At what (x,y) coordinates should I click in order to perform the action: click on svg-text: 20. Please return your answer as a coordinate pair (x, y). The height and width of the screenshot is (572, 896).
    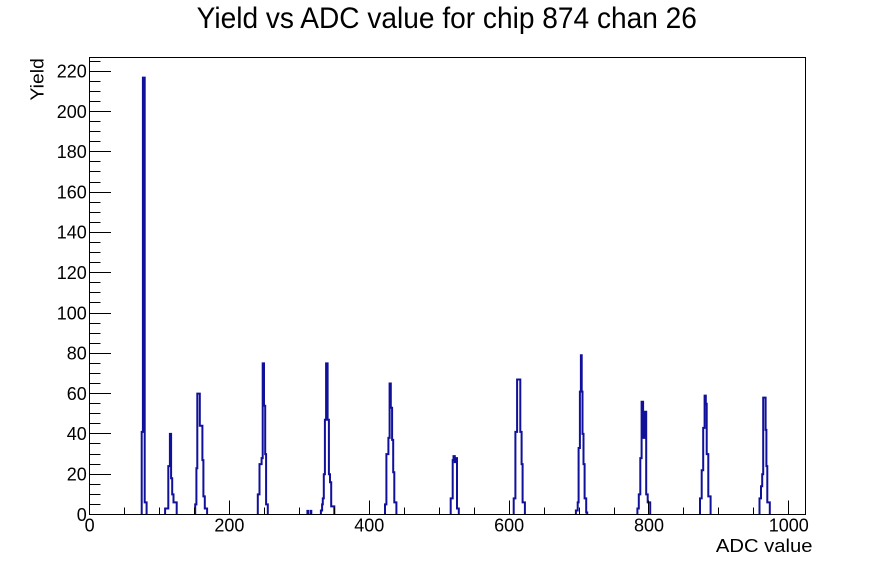
    Looking at the image, I should click on (77, 475).